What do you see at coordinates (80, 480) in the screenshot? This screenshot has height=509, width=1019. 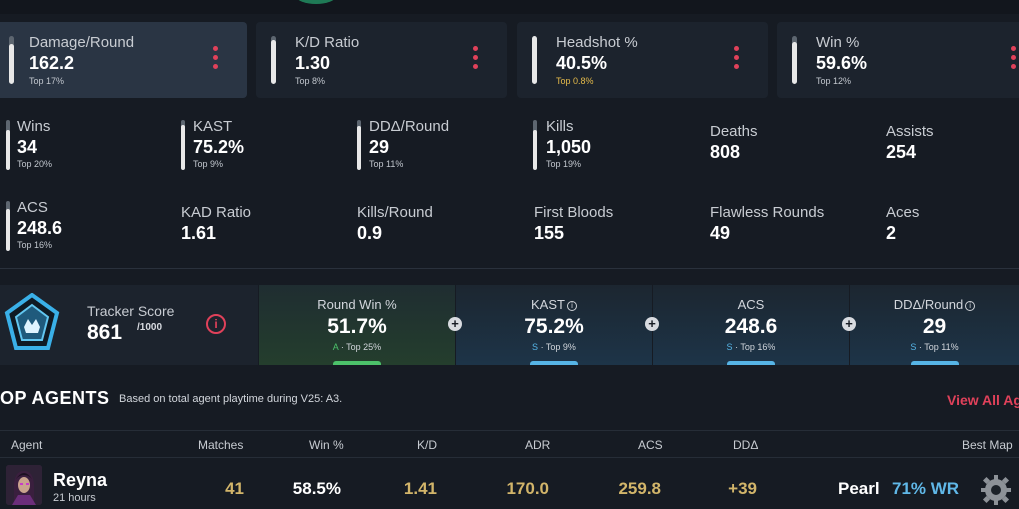 I see `agent-name: Reyna` at bounding box center [80, 480].